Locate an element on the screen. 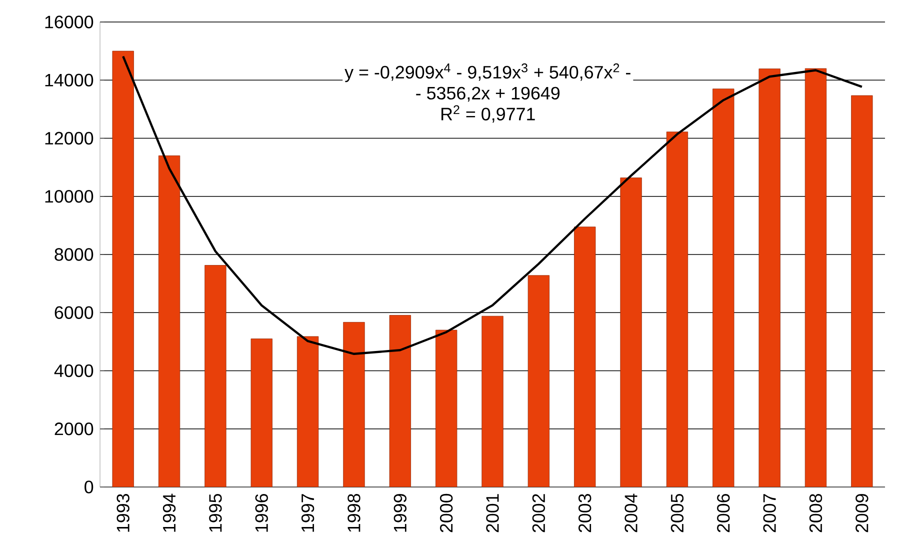  x-tick-label: 1993 is located at coordinates (123, 513).